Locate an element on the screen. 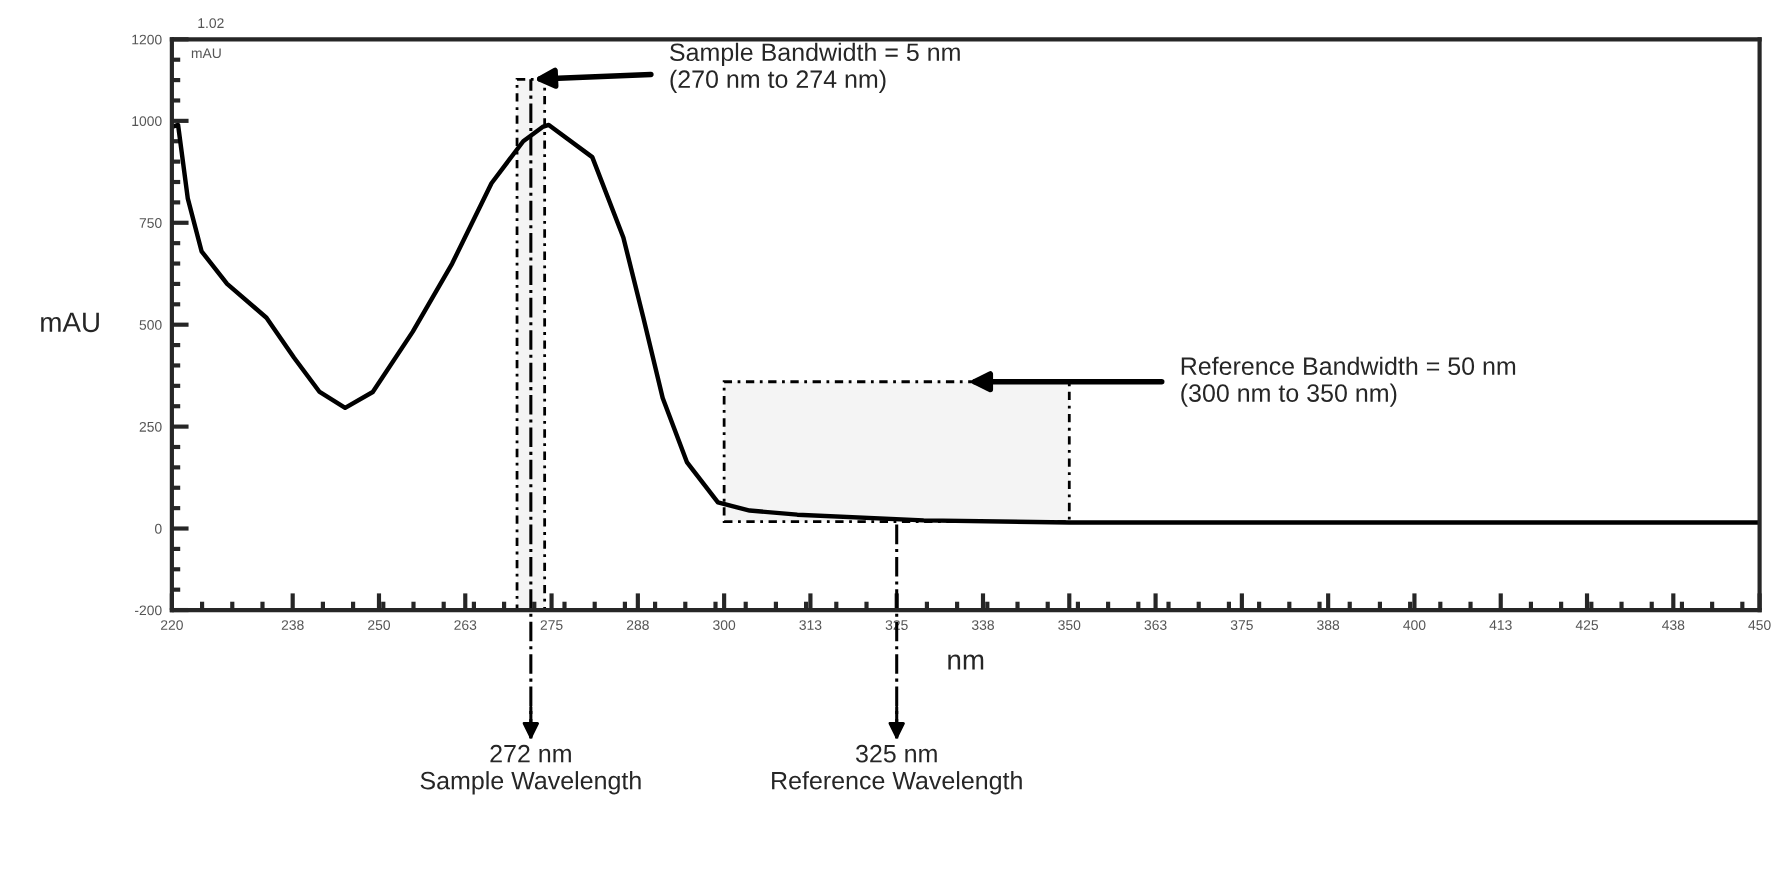 The width and height of the screenshot is (1772, 874). band-label: Sample Bandwidth = 5 nm (270 nm to 274 nm) is located at coordinates (815, 67).